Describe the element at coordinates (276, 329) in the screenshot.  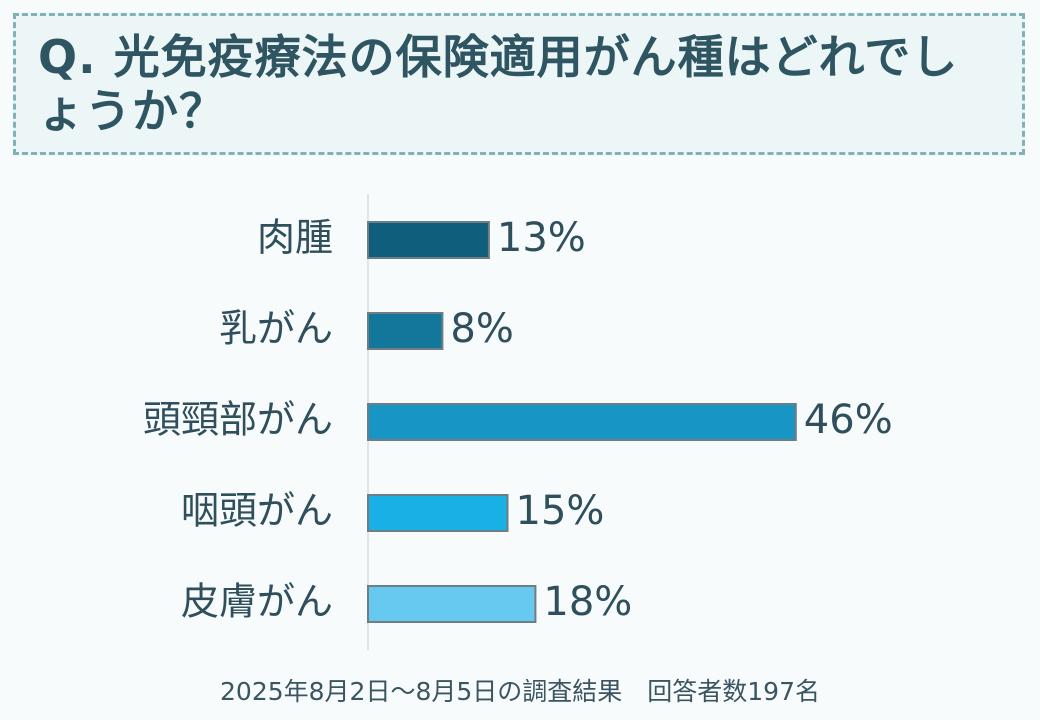
I see `category-label: 乳がん` at that location.